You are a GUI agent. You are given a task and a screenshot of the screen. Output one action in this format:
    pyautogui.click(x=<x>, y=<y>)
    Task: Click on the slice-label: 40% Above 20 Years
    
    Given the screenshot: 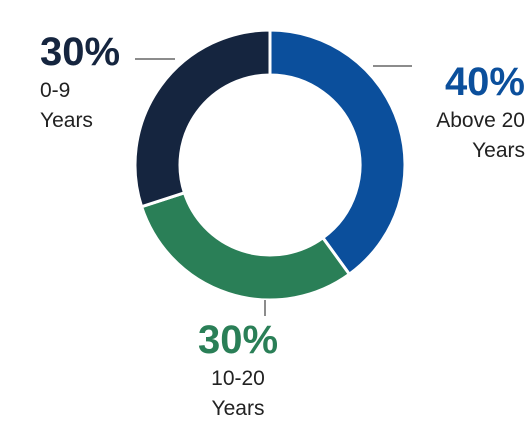 What is the action you would take?
    pyautogui.click(x=470, y=114)
    